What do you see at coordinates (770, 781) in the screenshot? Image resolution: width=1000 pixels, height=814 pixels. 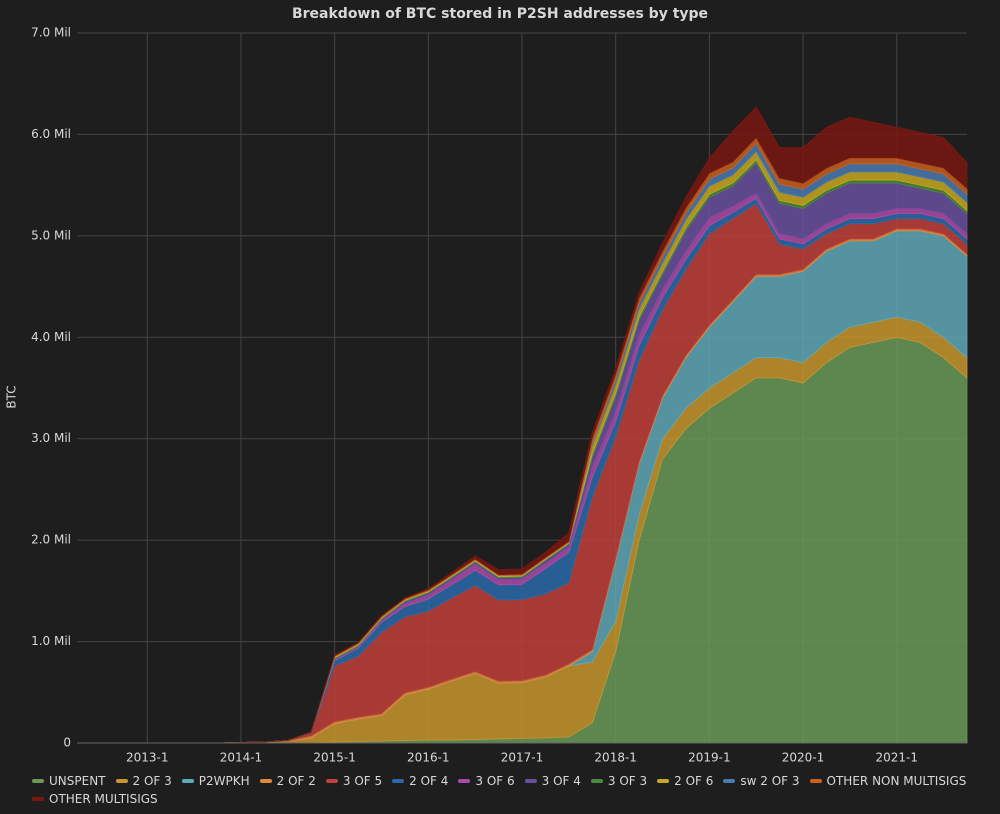 I see `legend-label: sw 2 OF 3` at bounding box center [770, 781].